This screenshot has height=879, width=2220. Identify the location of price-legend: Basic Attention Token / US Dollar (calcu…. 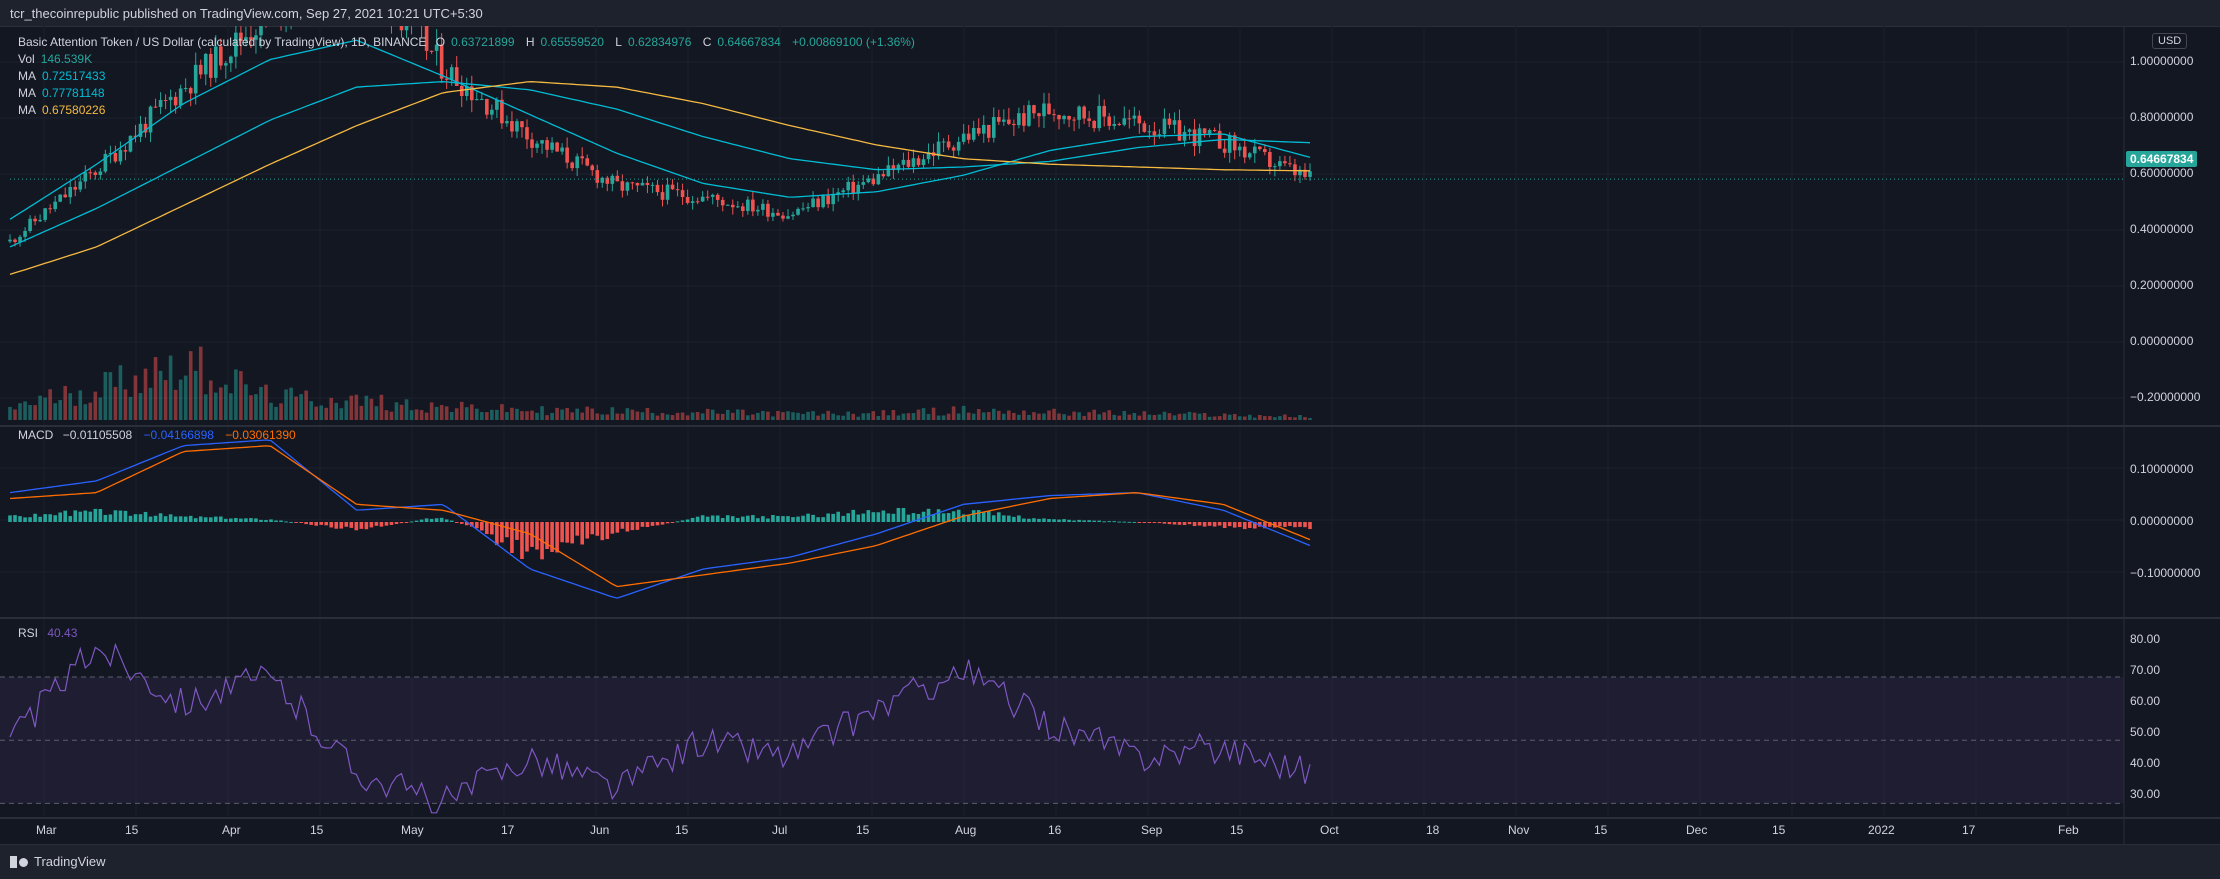
(470, 76).